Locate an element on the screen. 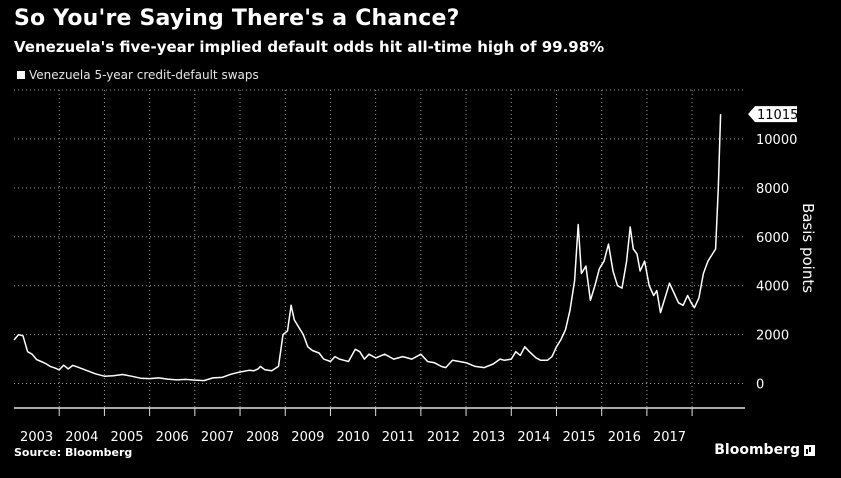 Image resolution: width=841 pixels, height=478 pixels. x-tick-label: 2007 is located at coordinates (217, 437).